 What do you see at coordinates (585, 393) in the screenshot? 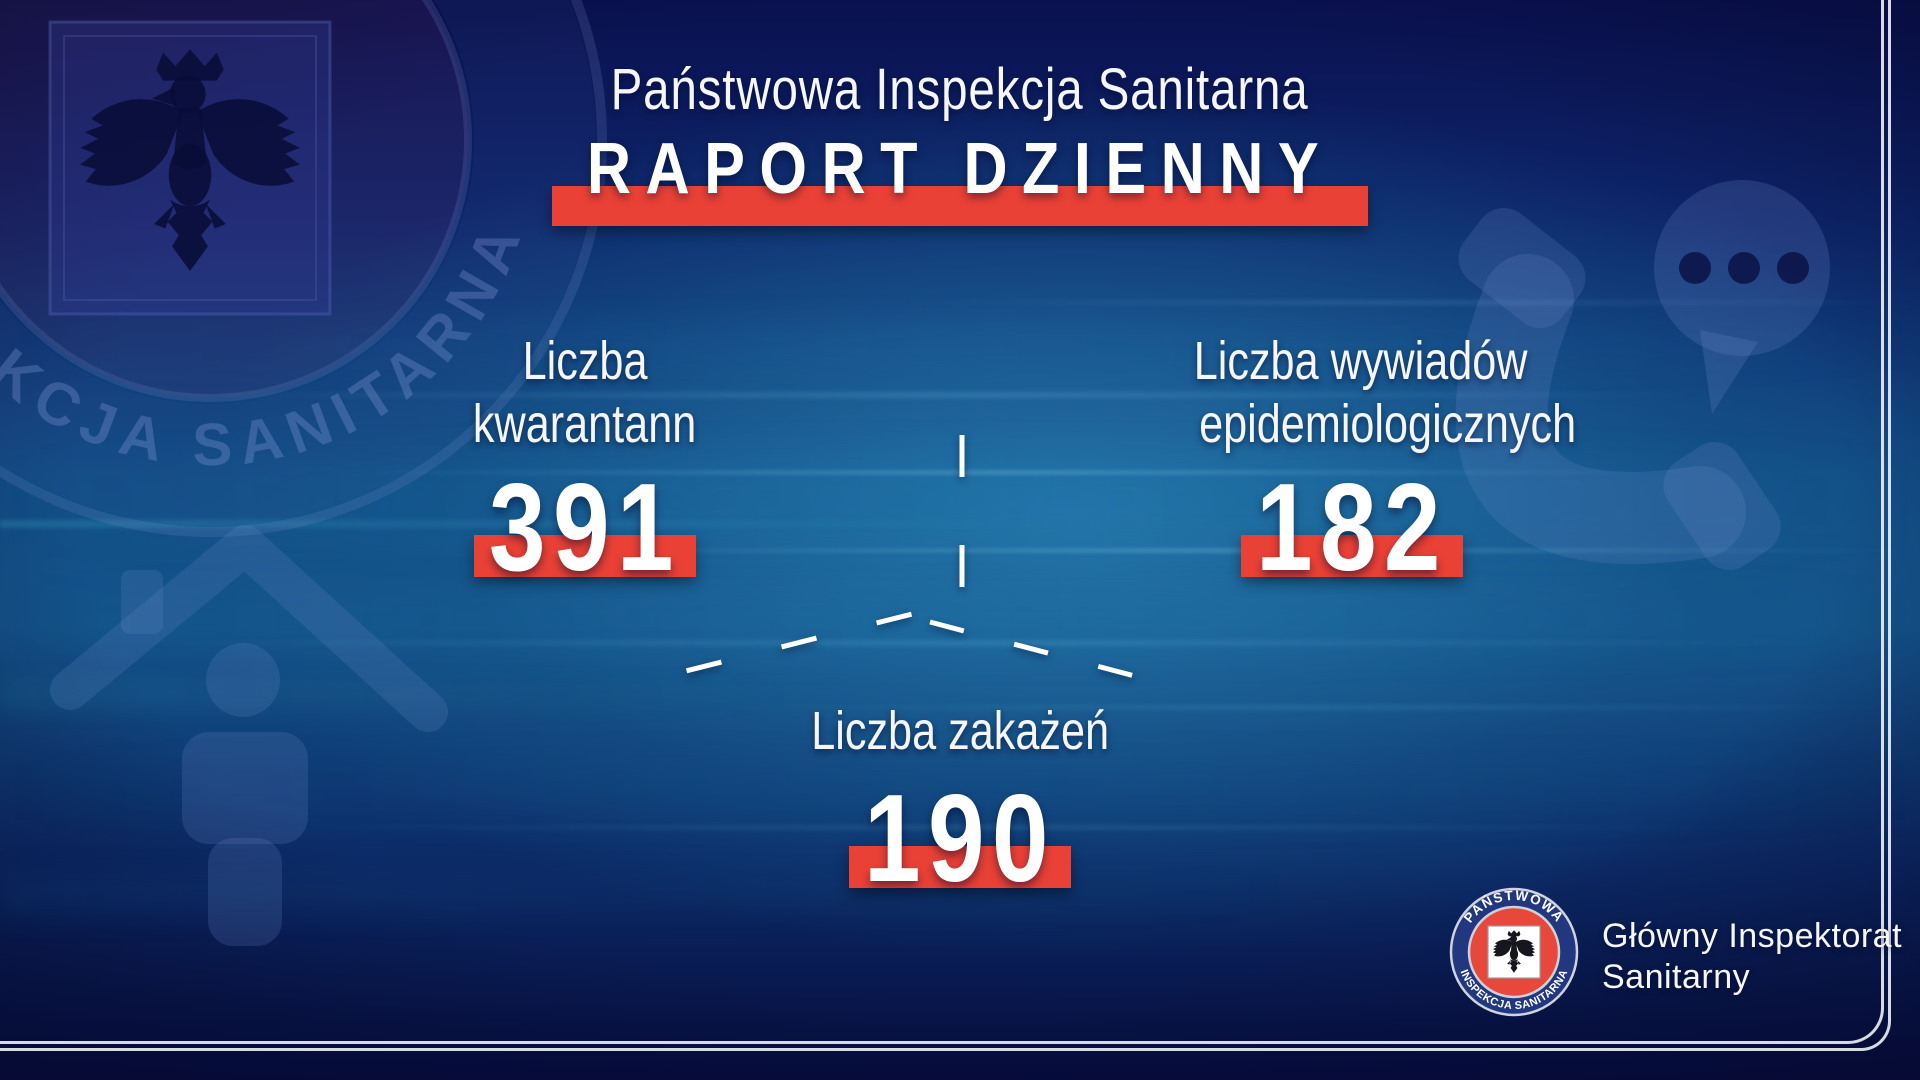
I see `stat-quarantines-label: Liczba kwarantann` at bounding box center [585, 393].